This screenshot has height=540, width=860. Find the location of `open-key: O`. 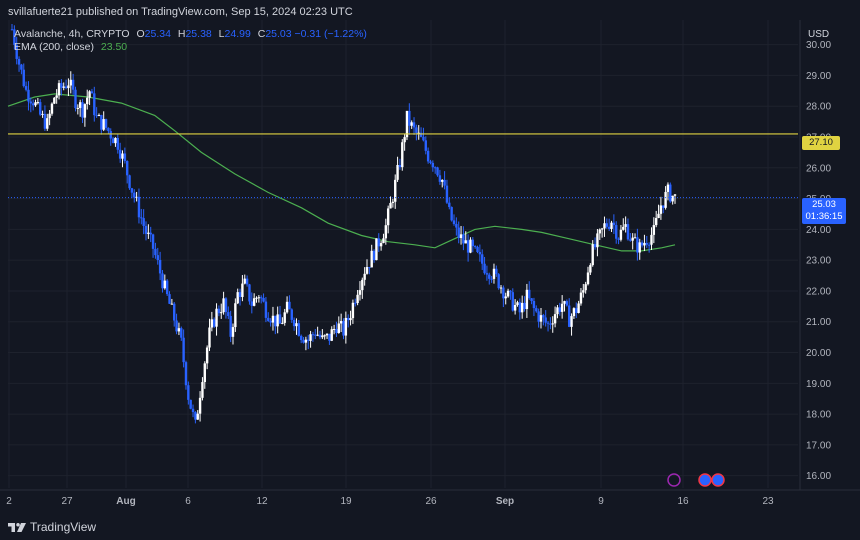

open-key: O is located at coordinates (140, 34).